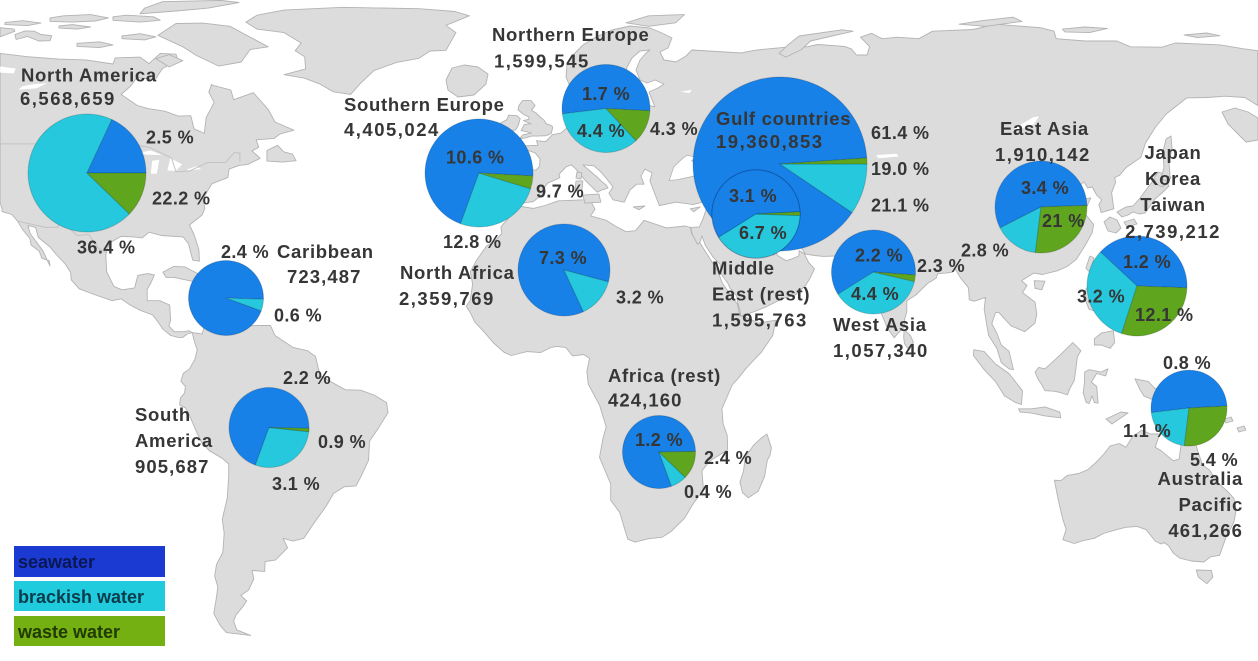 The width and height of the screenshot is (1258, 661). What do you see at coordinates (1187, 363) in the screenshot?
I see `svg-text: 0.8 %` at bounding box center [1187, 363].